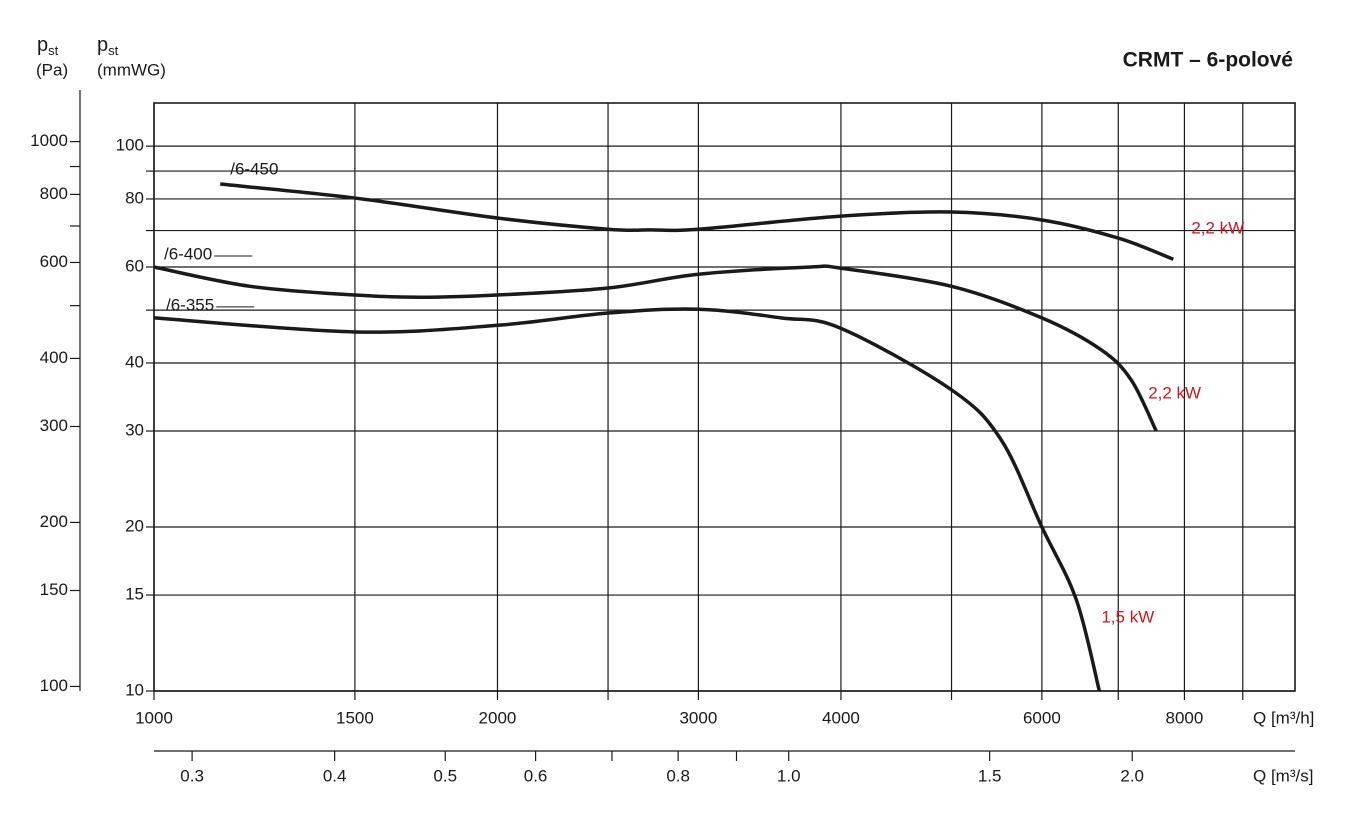  Describe the element at coordinates (134, 689) in the screenshot. I see `y-tick-label: 10` at that location.